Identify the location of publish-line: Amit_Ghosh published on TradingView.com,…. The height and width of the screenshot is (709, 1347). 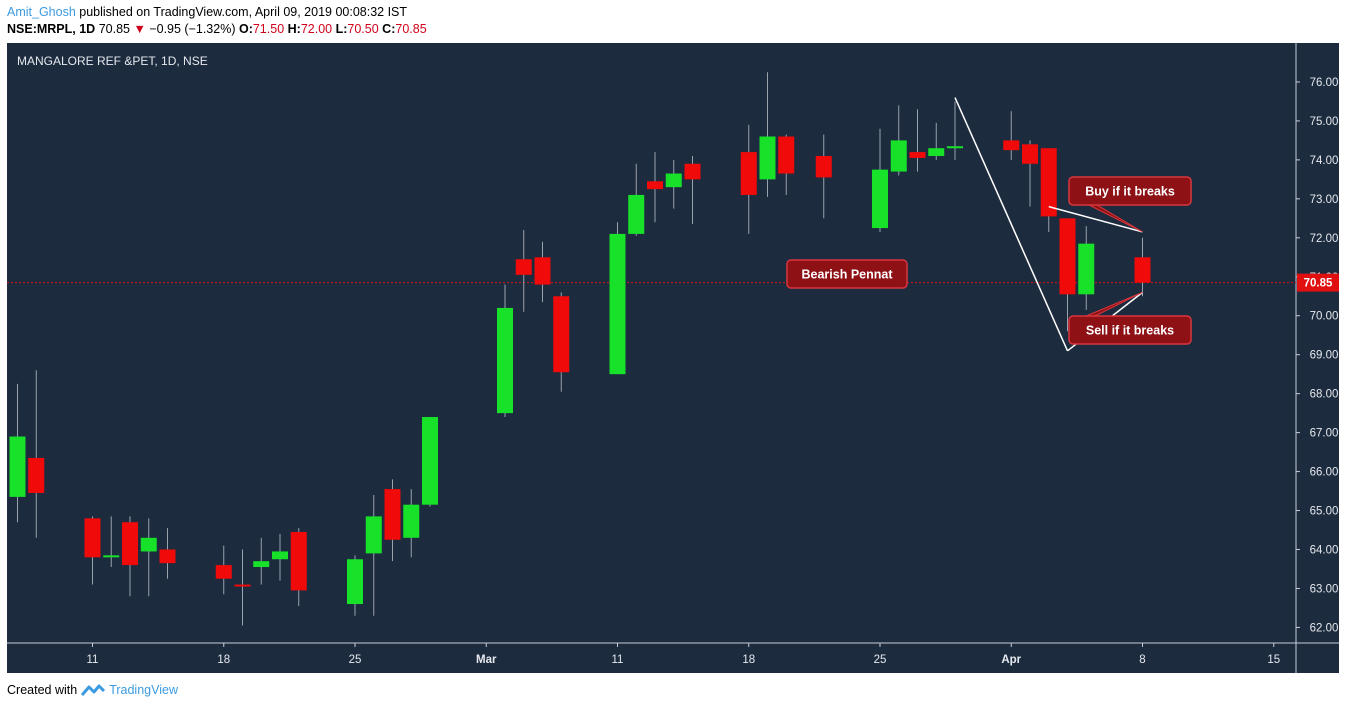
(217, 12).